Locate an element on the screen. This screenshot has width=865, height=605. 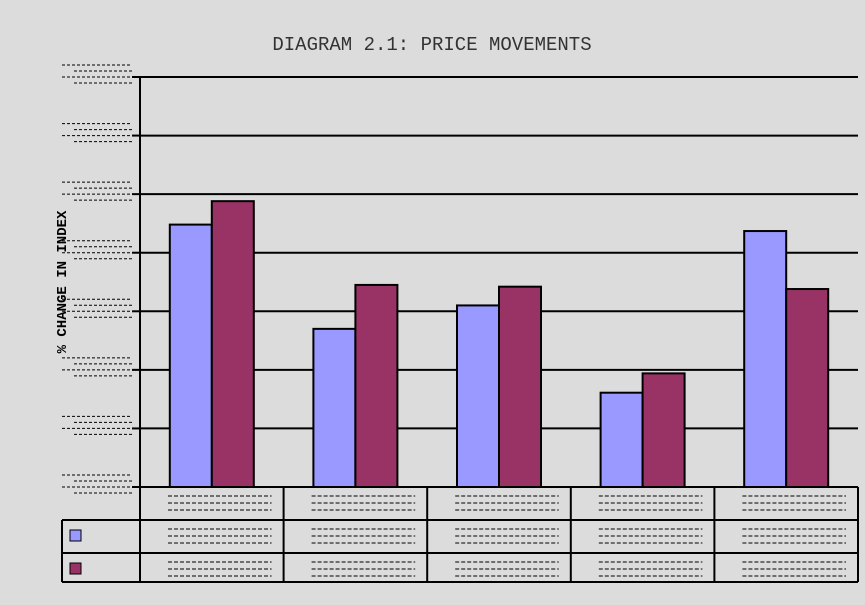
bar-series1-cat5 is located at coordinates (765, 359).